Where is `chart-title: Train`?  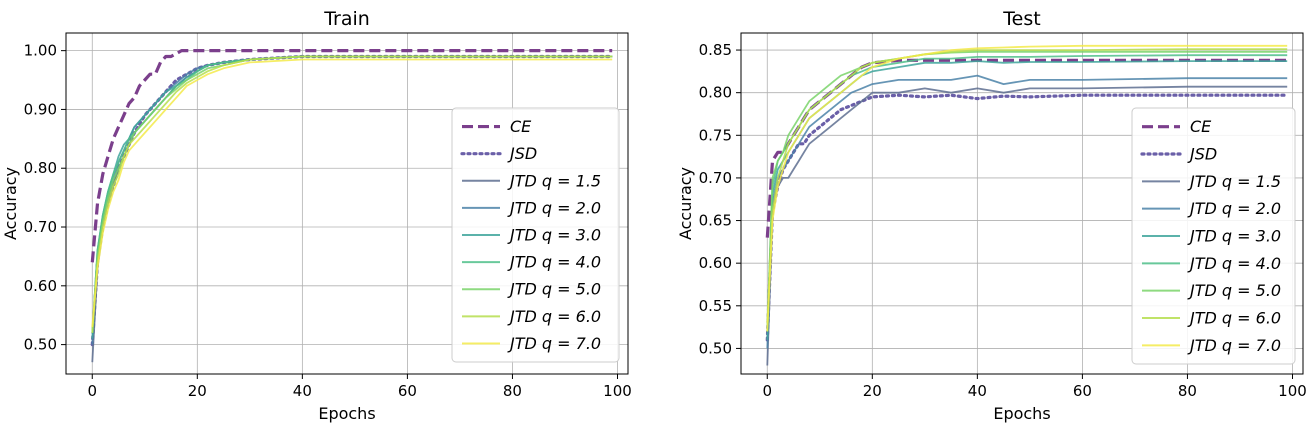 chart-title: Train is located at coordinates (346, 19).